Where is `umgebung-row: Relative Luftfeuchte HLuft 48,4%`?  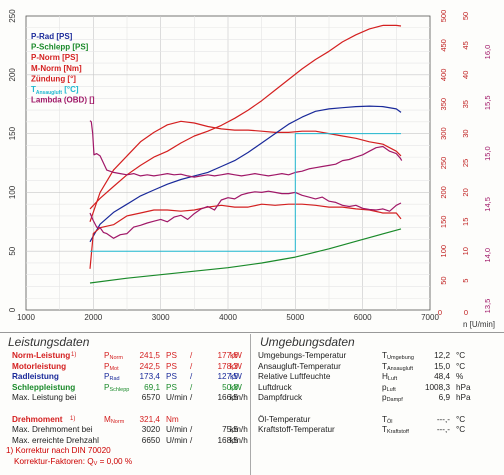 umgebung-row: Relative Luftfeuchte HLuft 48,4% is located at coordinates (378, 377).